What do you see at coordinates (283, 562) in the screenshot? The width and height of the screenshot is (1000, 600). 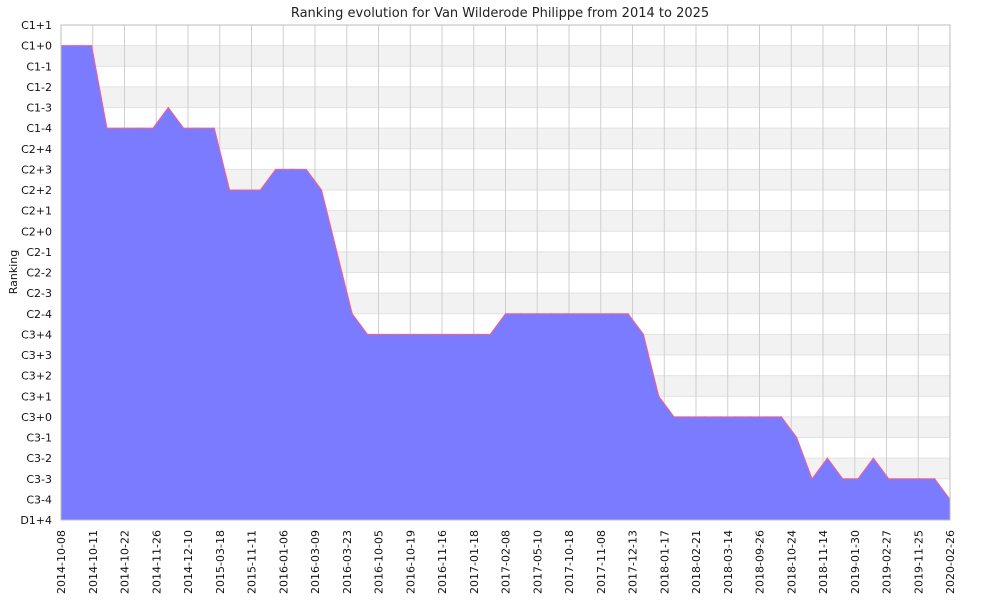 I see `x-tick-label: 2016-01-06` at bounding box center [283, 562].